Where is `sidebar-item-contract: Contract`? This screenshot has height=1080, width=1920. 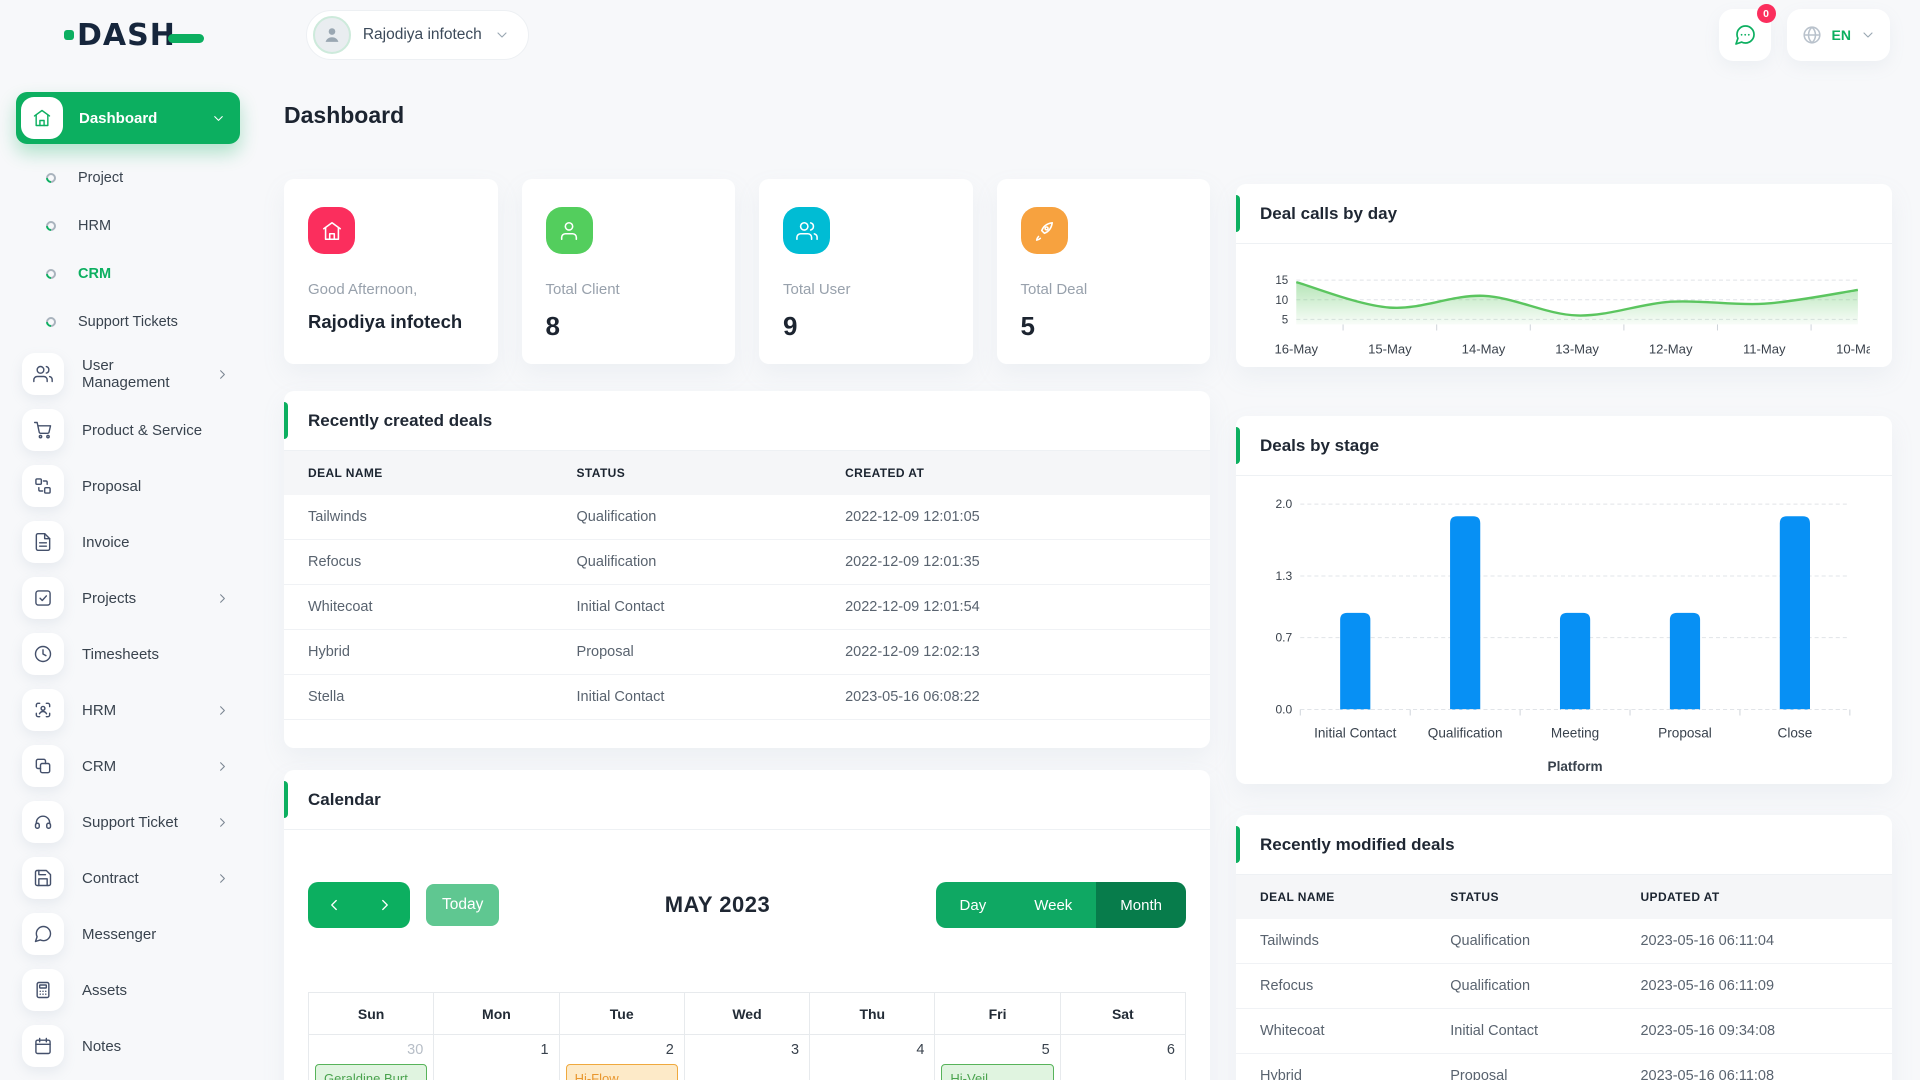
sidebar-item-contract: Contract is located at coordinates (128, 878).